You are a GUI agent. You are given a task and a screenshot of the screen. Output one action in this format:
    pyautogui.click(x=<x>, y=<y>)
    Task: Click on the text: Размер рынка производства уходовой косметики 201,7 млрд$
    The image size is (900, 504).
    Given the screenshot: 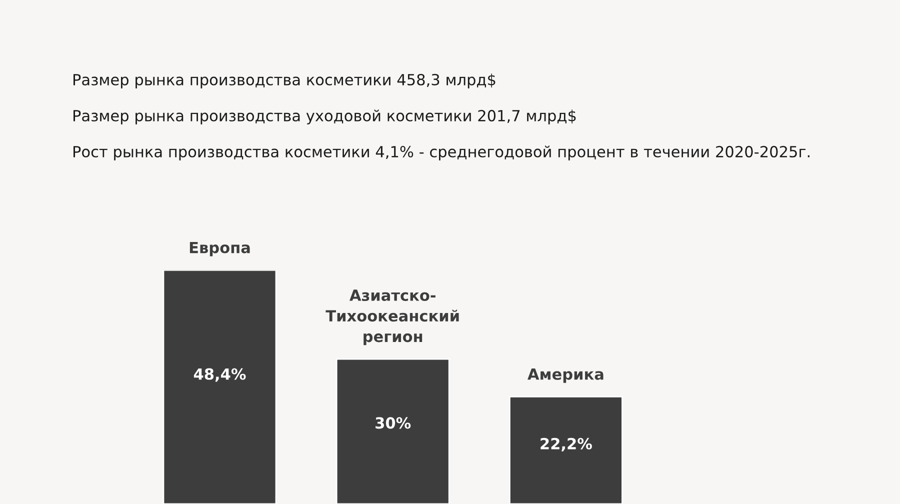 What is the action you would take?
    pyautogui.click(x=325, y=117)
    